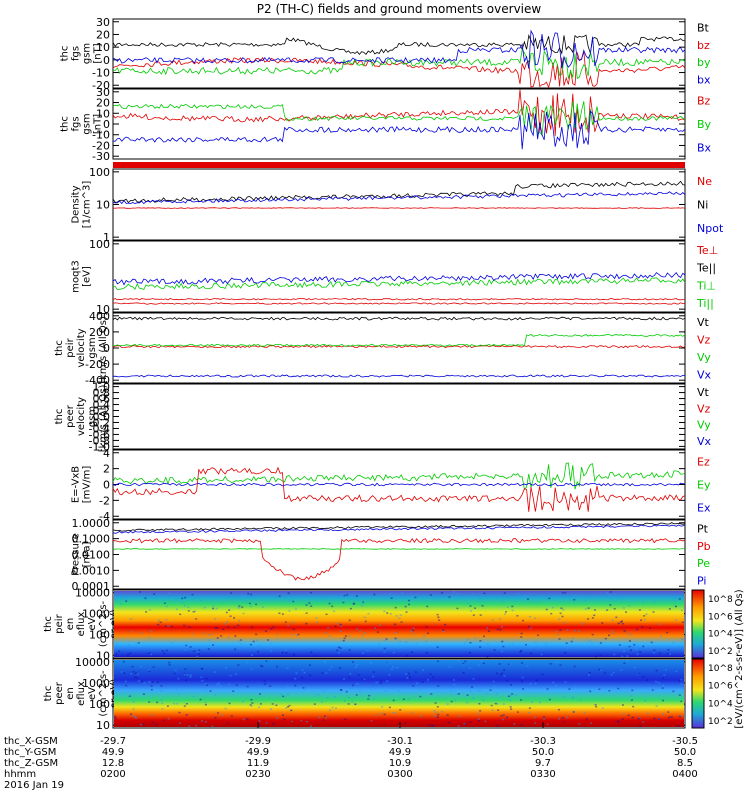 Image resolution: width=750 pixels, height=800 pixels. I want to click on xrow-value: 11.9, so click(258, 763).